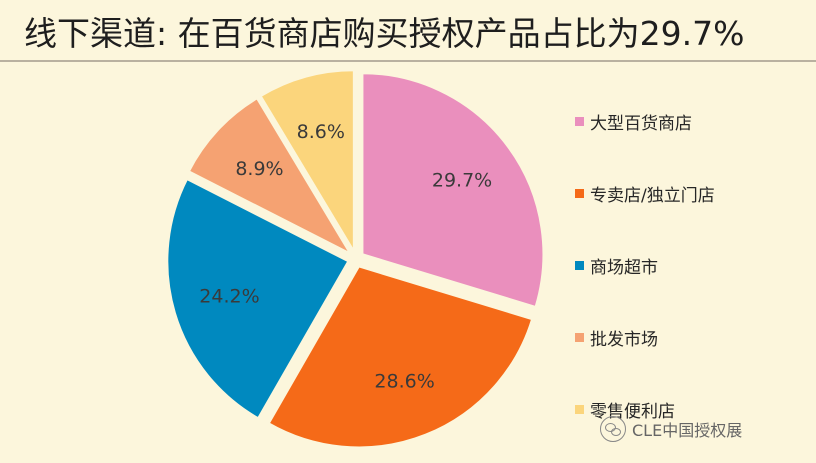 The image size is (816, 463). I want to click on legend-item-2: 专卖店/独立门店, so click(645, 193).